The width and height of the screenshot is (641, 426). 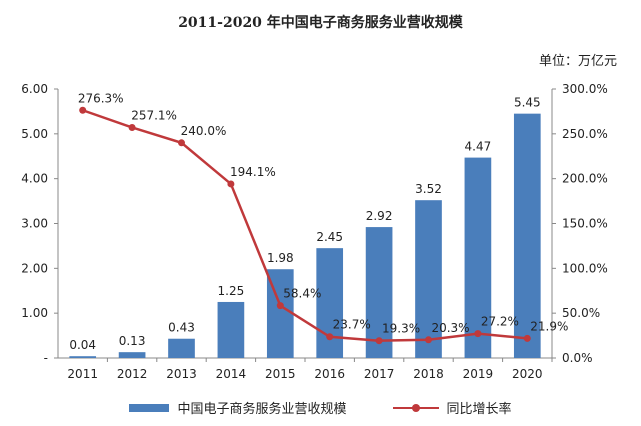 I want to click on bar-value-label: 1.25, so click(x=231, y=291).